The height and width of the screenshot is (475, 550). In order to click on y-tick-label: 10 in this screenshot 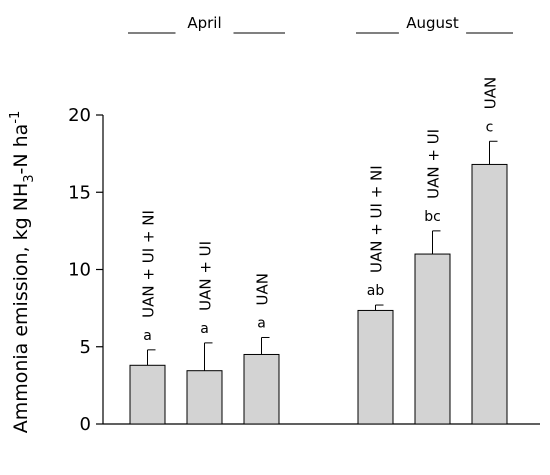, I will do `click(79, 270)`.